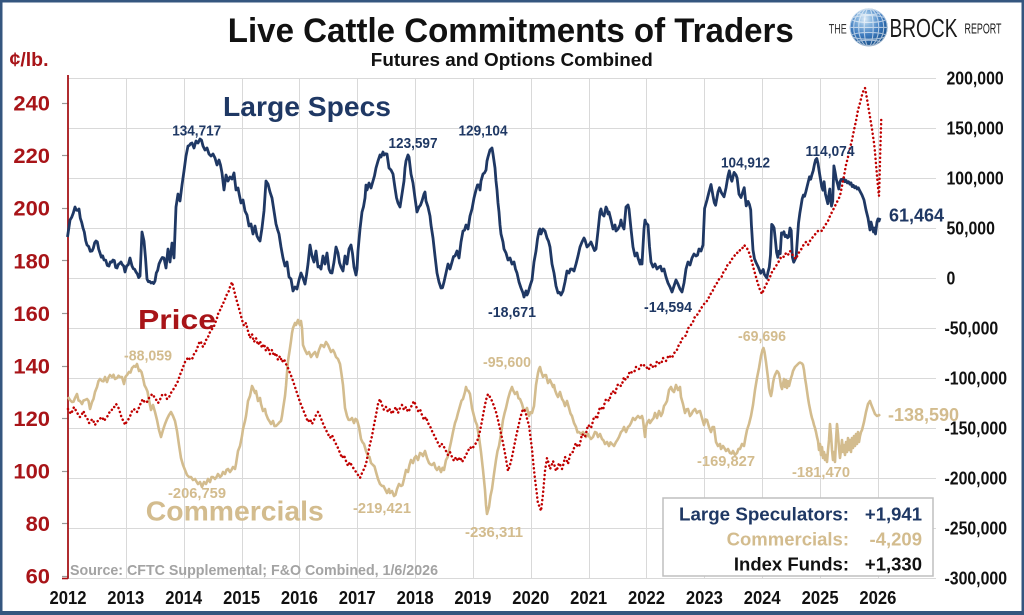 This screenshot has height=615, width=1024. I want to click on svg-text: 2018, so click(415, 598).